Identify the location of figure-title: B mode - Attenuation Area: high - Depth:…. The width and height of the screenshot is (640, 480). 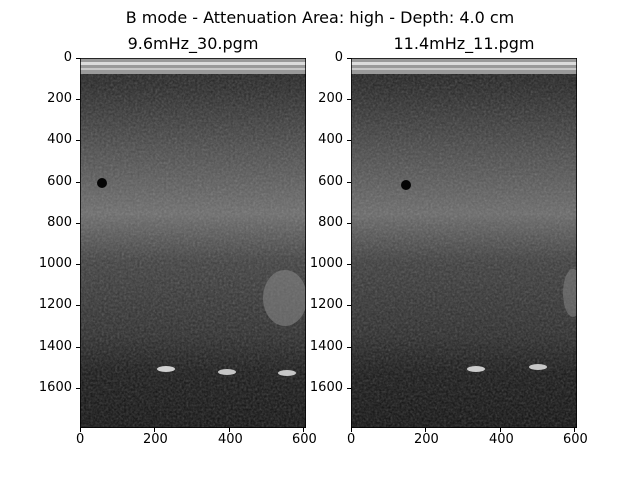
(320, 17).